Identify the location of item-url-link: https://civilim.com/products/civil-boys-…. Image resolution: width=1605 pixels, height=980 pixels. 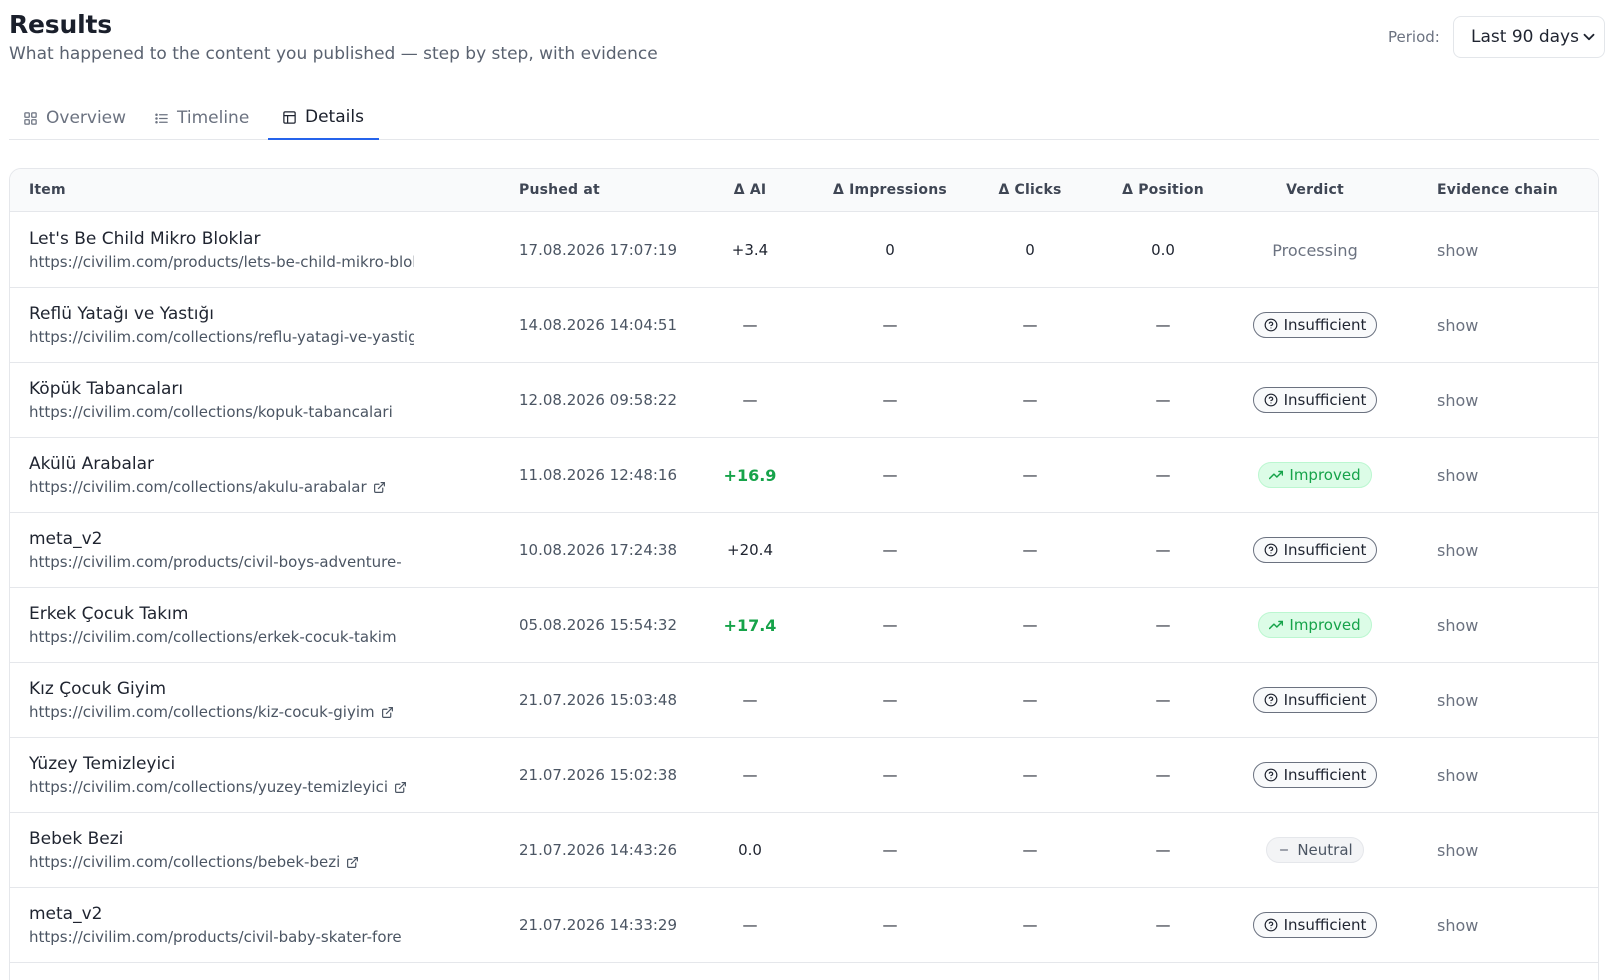
(215, 562).